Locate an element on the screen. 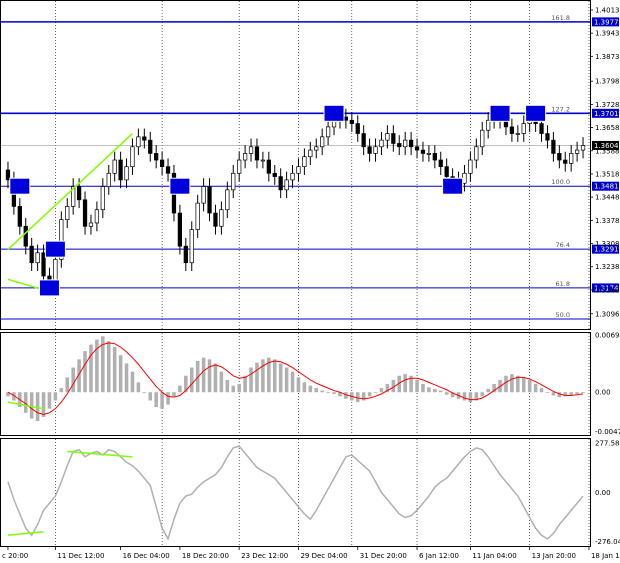  fib-level-label: 61.8 is located at coordinates (563, 284).